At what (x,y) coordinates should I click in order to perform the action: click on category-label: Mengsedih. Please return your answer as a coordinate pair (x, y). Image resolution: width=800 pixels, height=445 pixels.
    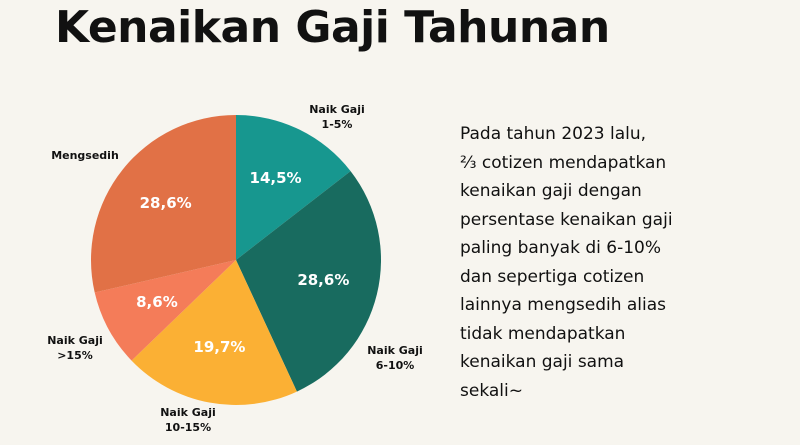
    Looking at the image, I should click on (85, 155).